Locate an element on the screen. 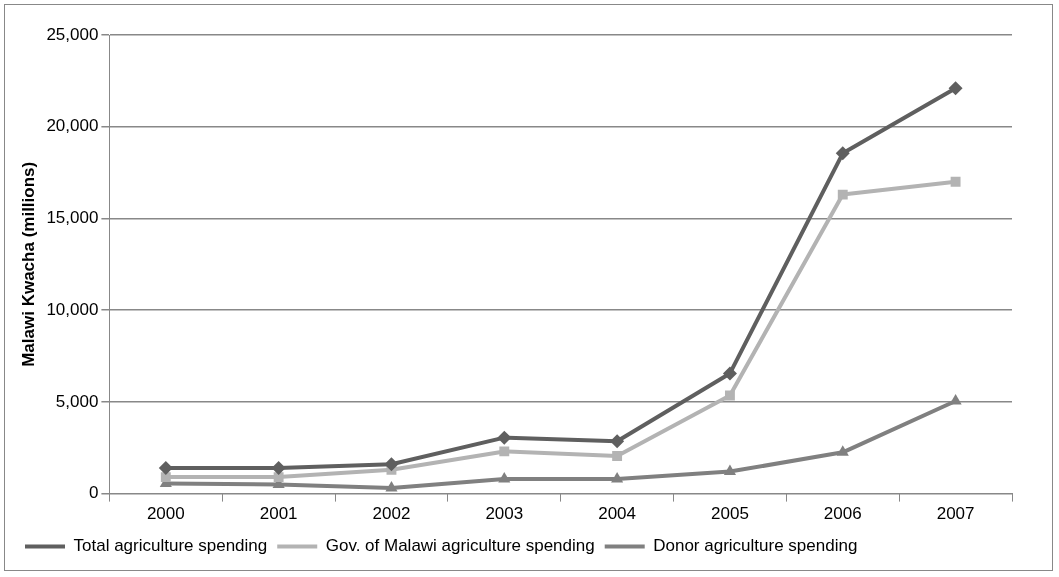  legend-label: Total agriculture spending is located at coordinates (170, 546).